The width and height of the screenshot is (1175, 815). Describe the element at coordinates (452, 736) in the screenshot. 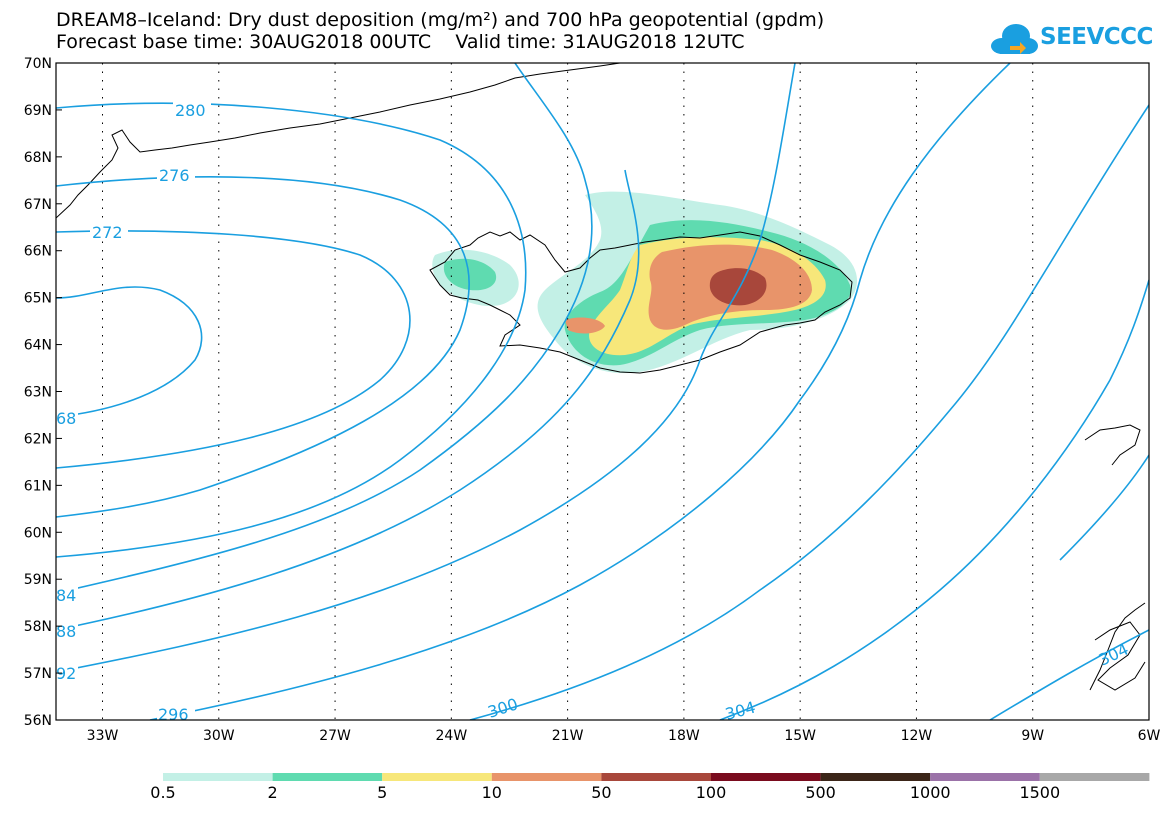

I see `lon-label-24W: 24W` at that location.